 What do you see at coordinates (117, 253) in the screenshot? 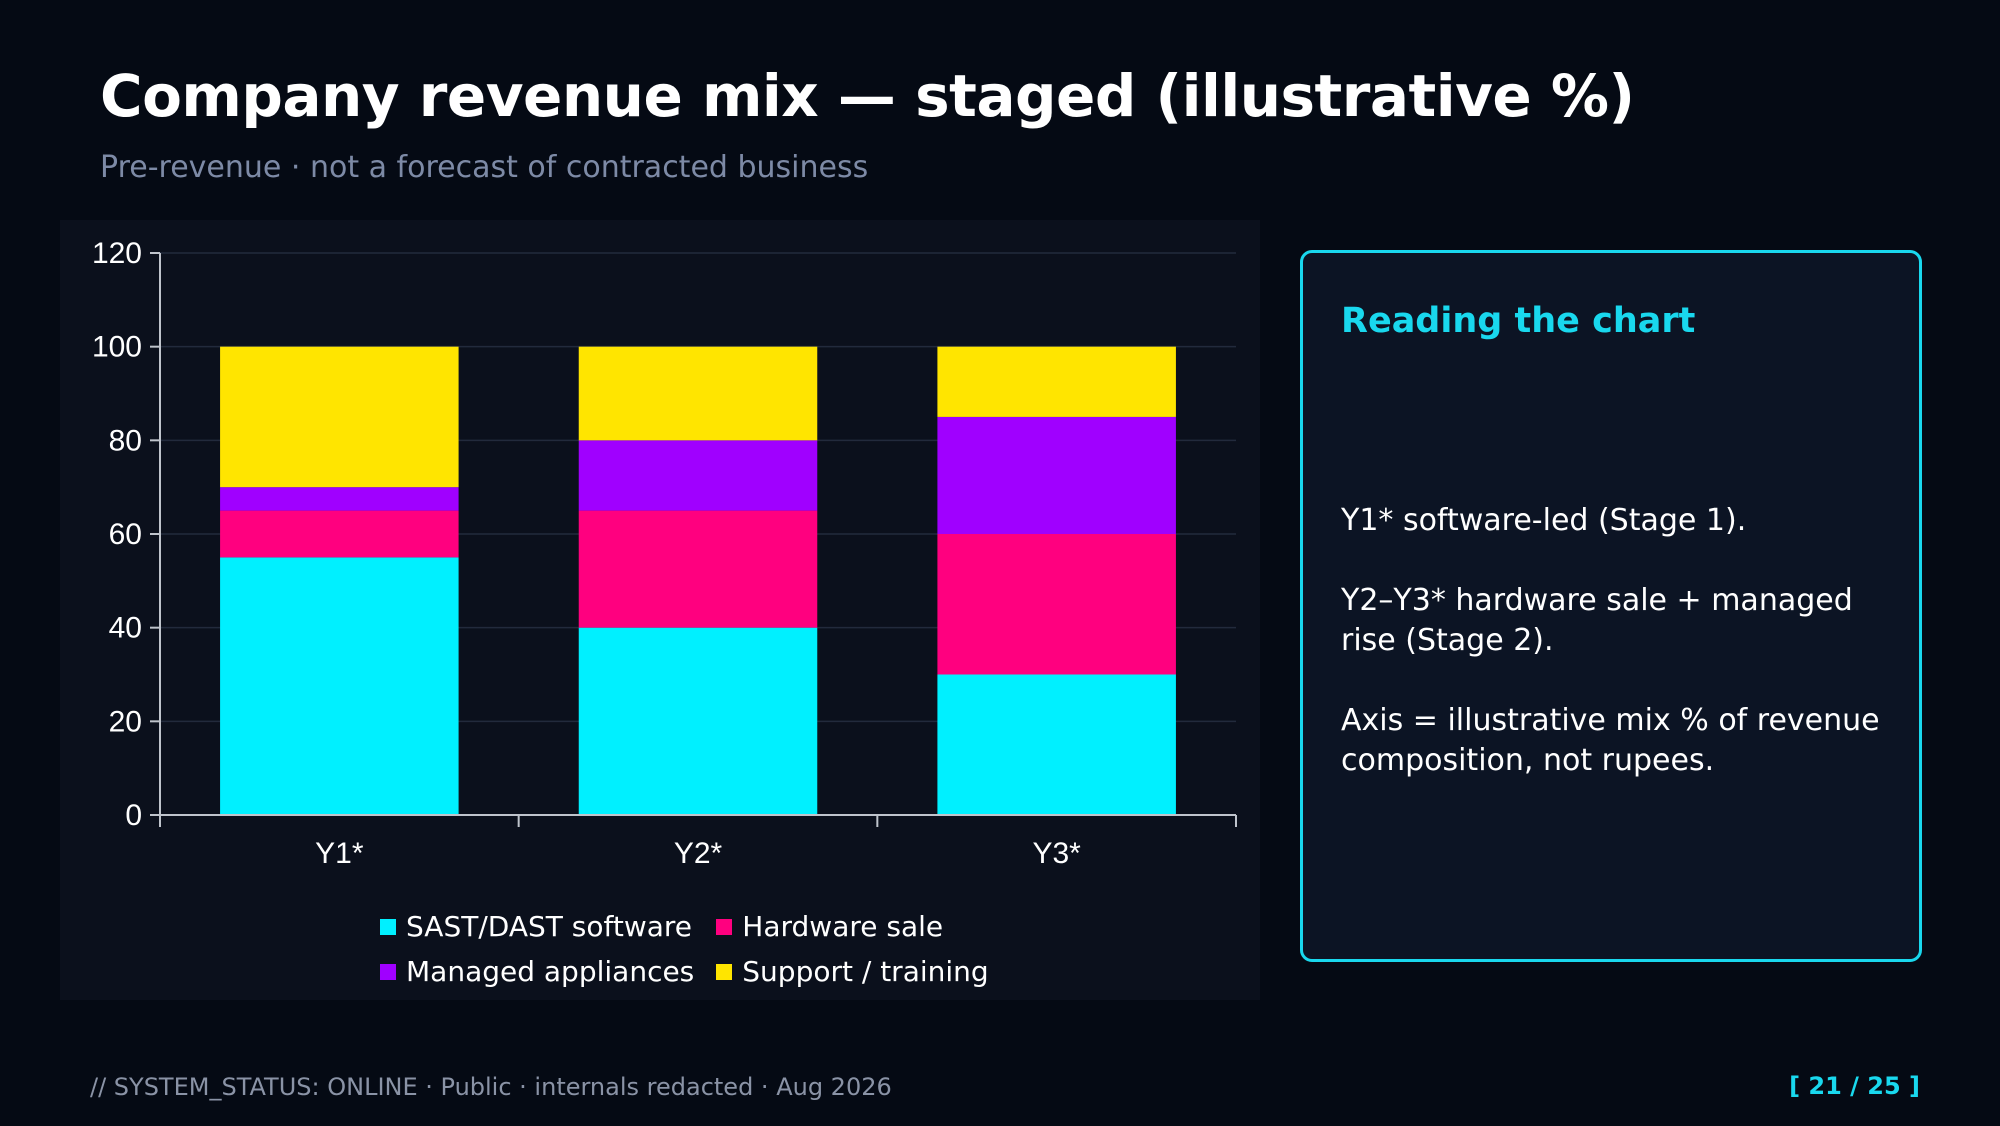
I see `y-tick-label: 120` at bounding box center [117, 253].